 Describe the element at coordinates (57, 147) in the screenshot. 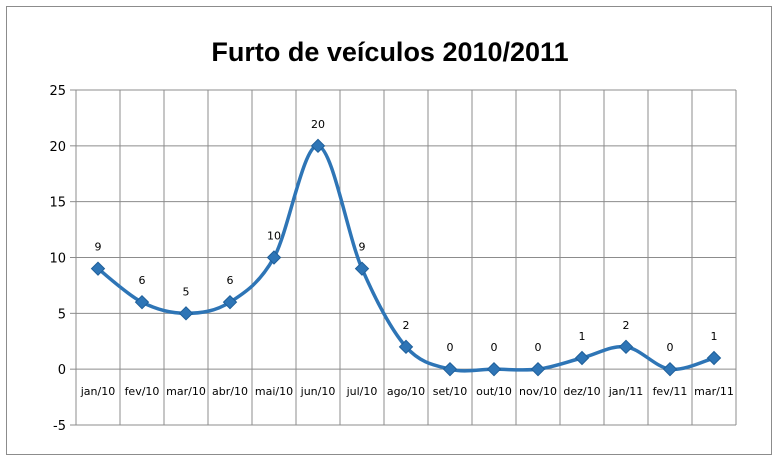

I see `y-tick-label: 20` at that location.